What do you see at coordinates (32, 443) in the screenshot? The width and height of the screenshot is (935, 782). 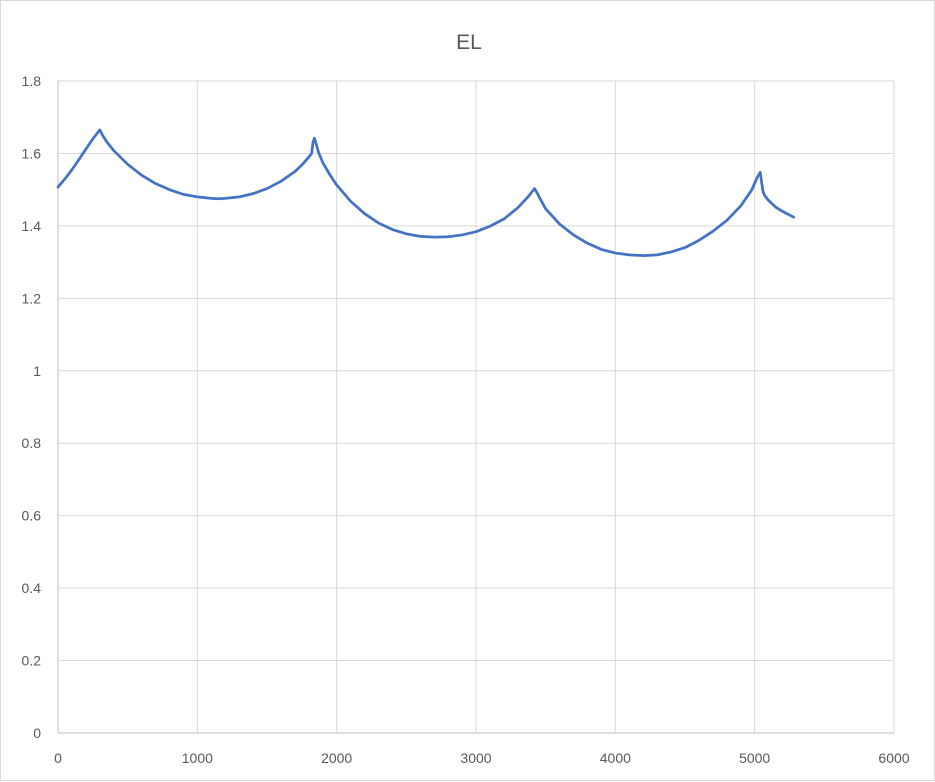 I see `y-tick-label: 0.8` at bounding box center [32, 443].